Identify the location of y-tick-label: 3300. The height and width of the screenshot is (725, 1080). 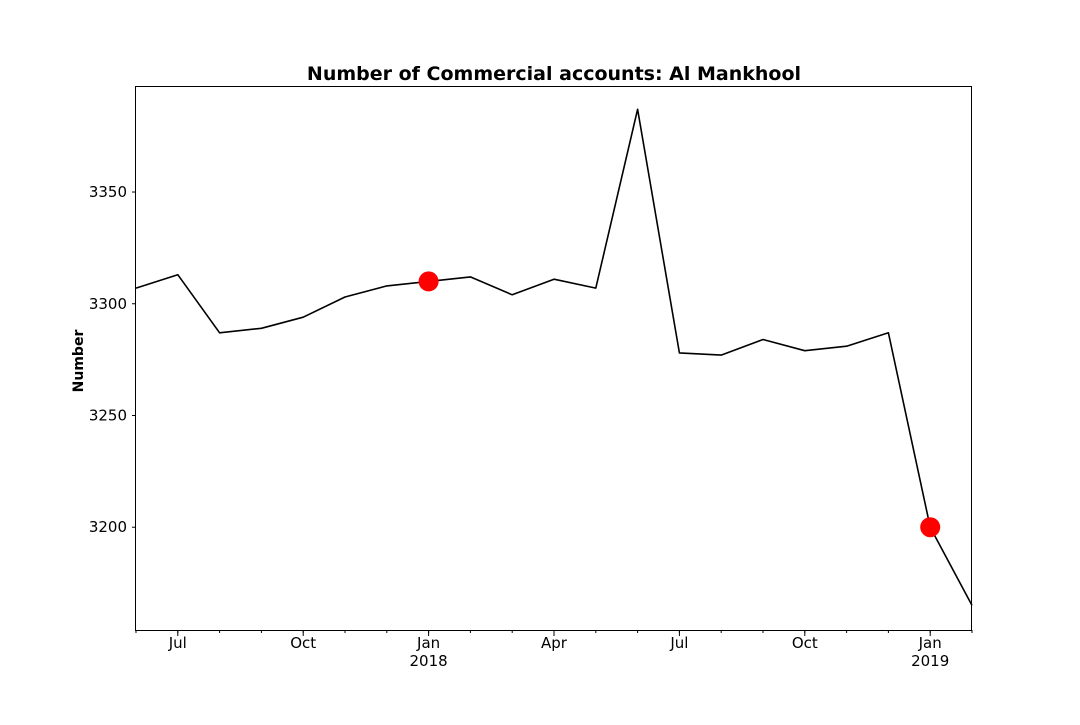
(108, 304).